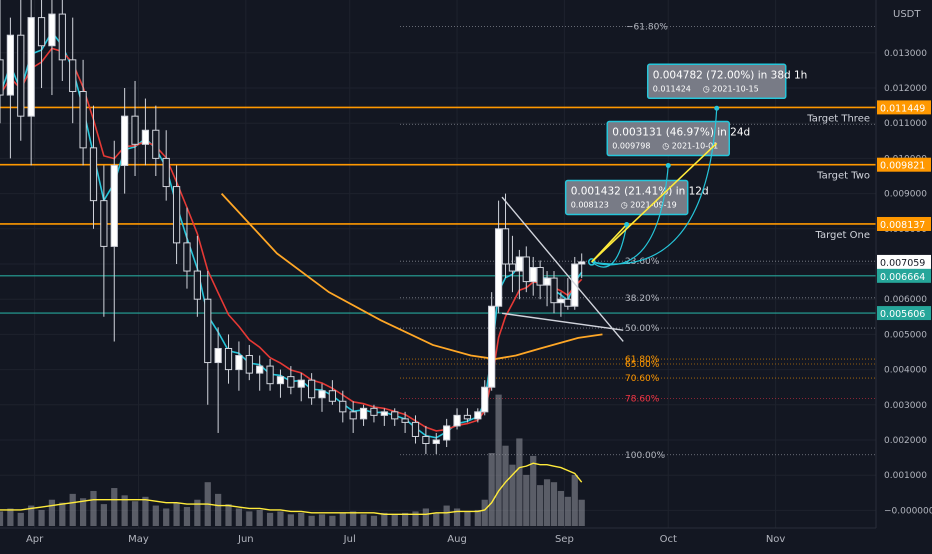 The height and width of the screenshot is (554, 932). I want to click on drawings, so click(562, 269).